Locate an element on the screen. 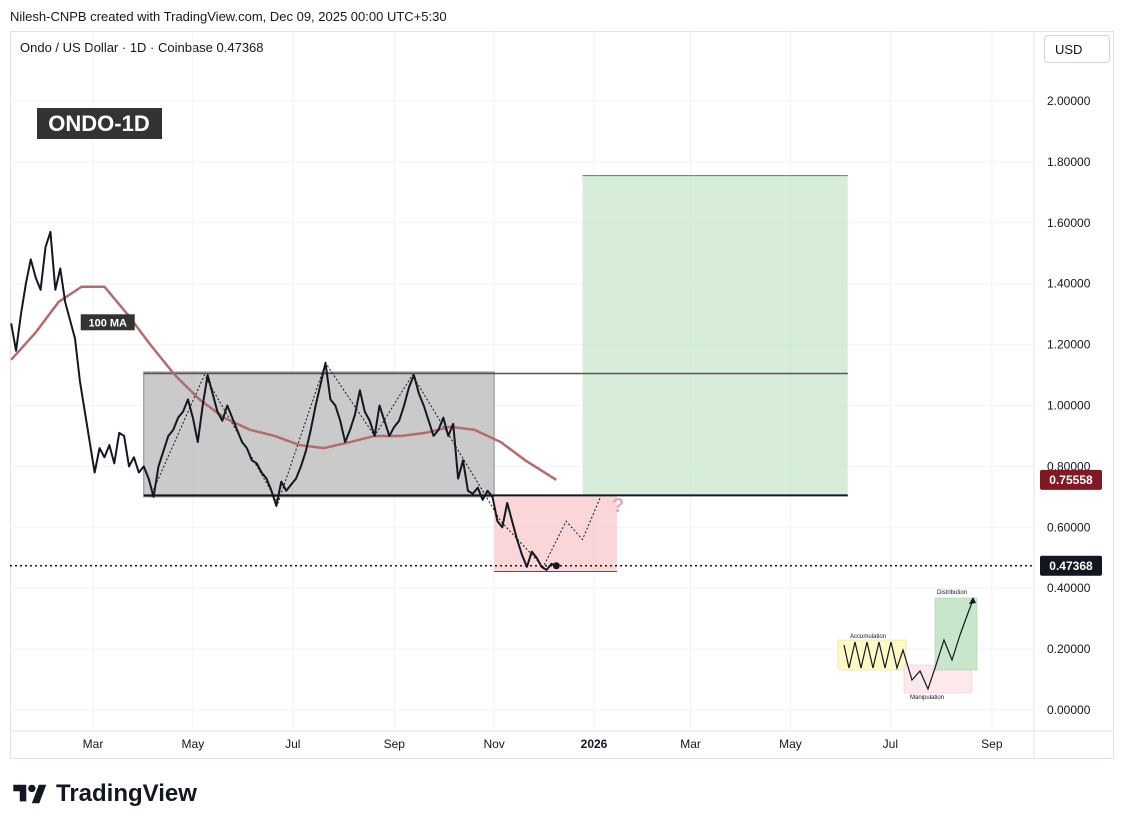  tradingview-logo: TradingView is located at coordinates (104, 794).